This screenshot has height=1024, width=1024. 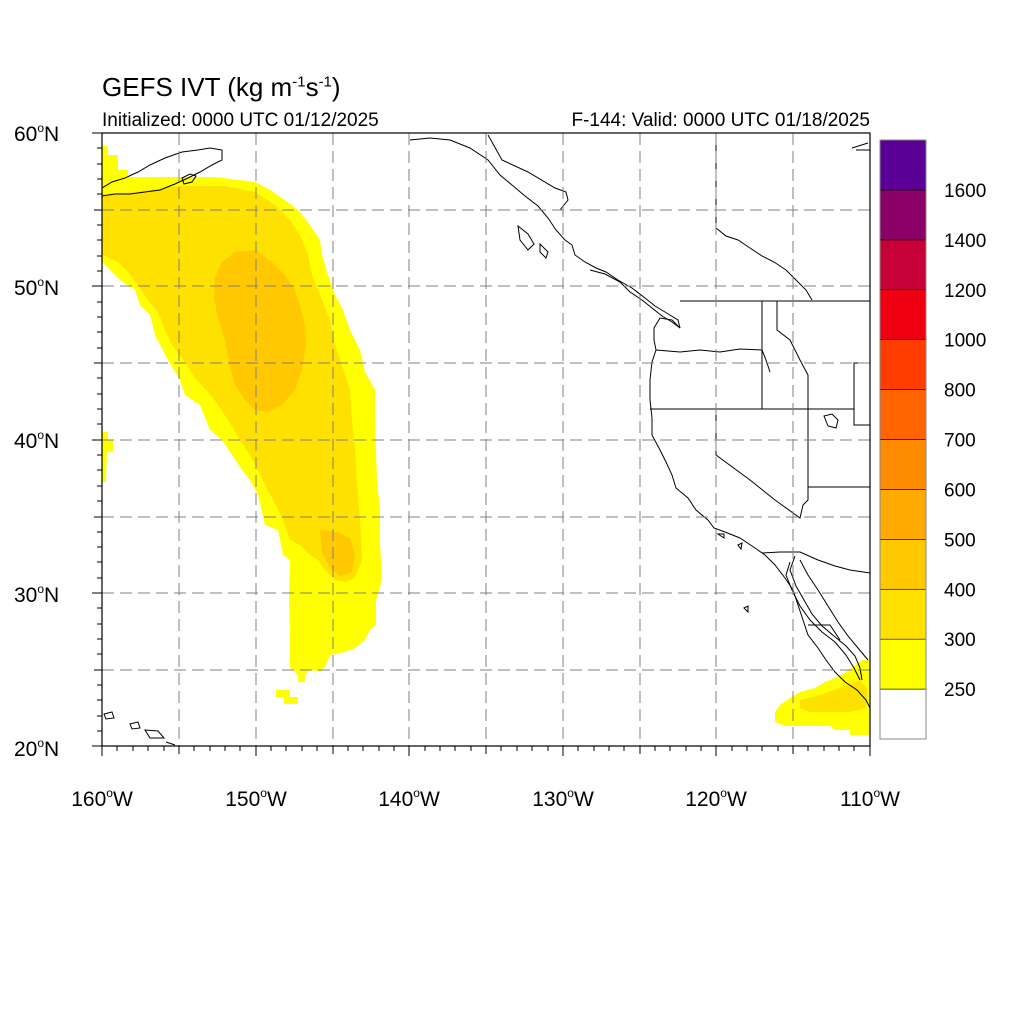 I want to click on ivt-400-core, so click(x=260, y=331).